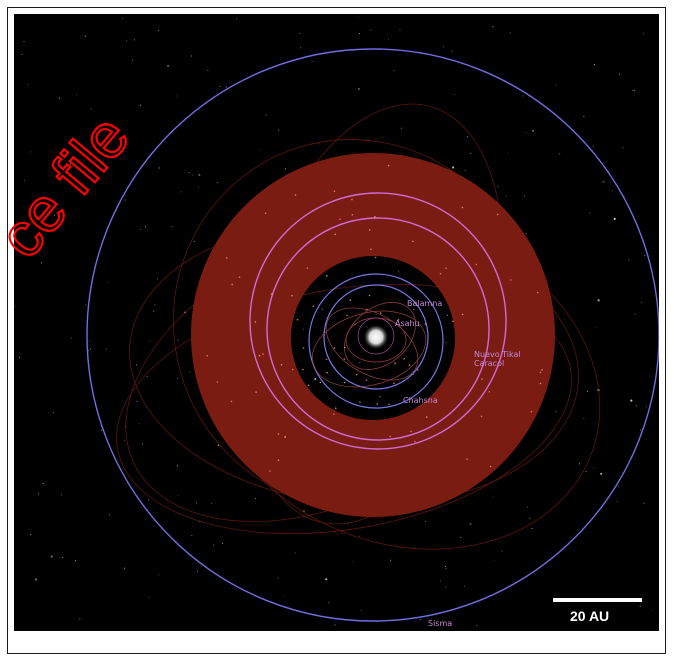 The height and width of the screenshot is (661, 673). I want to click on pink-orbits, so click(378, 321).